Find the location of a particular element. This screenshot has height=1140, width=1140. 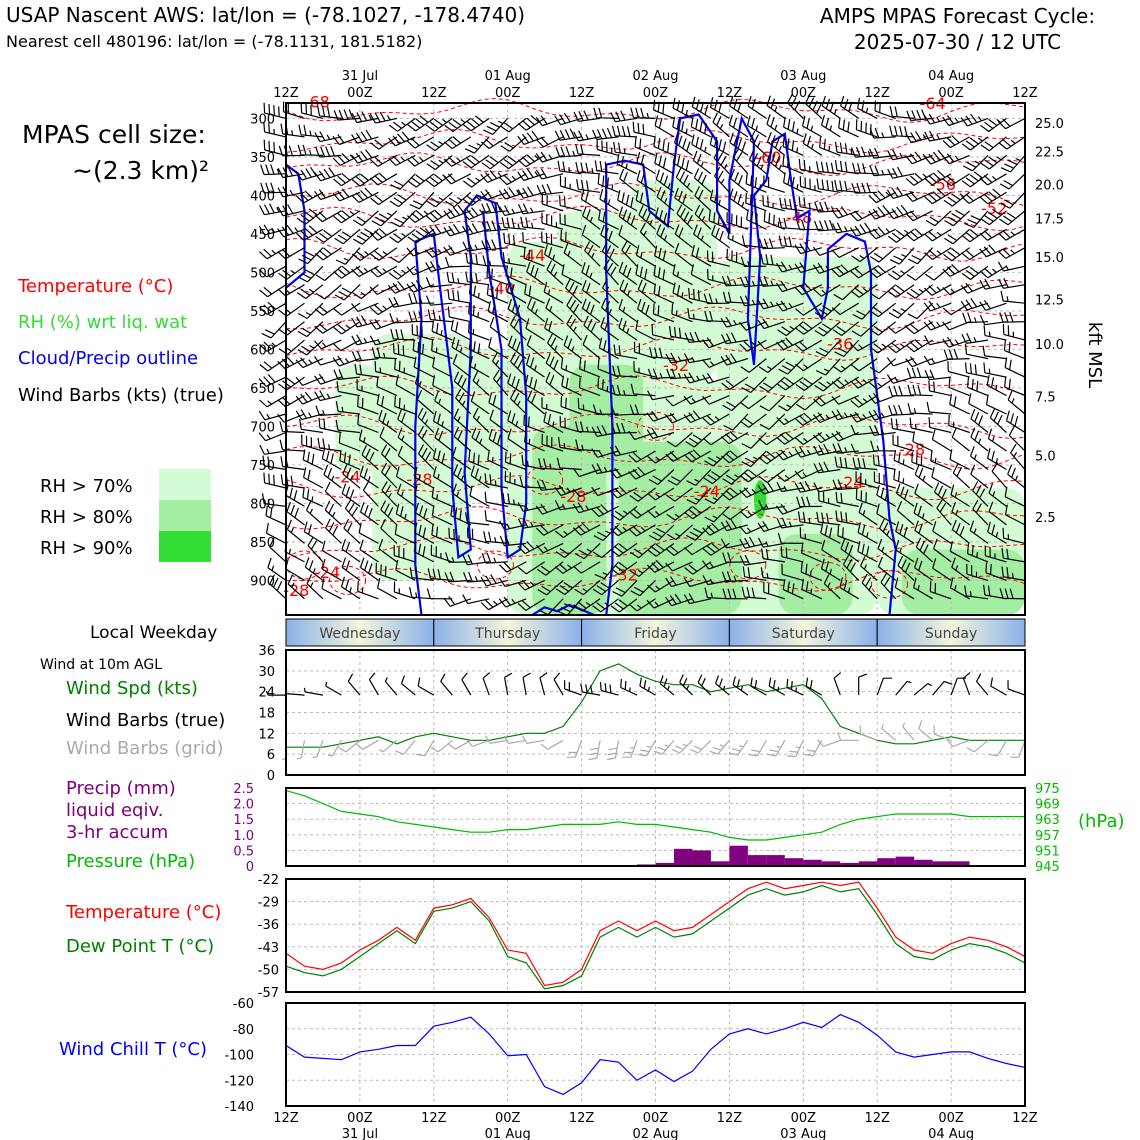

precip-tick-label: 1.5 is located at coordinates (243, 820).